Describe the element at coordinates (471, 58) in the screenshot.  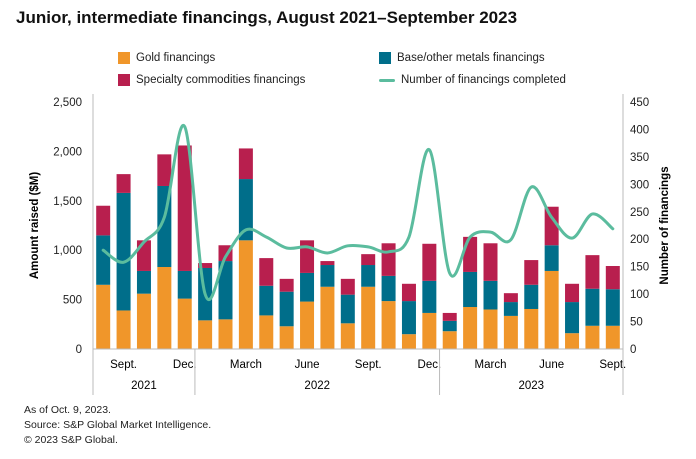
I see `legend-label-base: Base/other metals financings` at that location.